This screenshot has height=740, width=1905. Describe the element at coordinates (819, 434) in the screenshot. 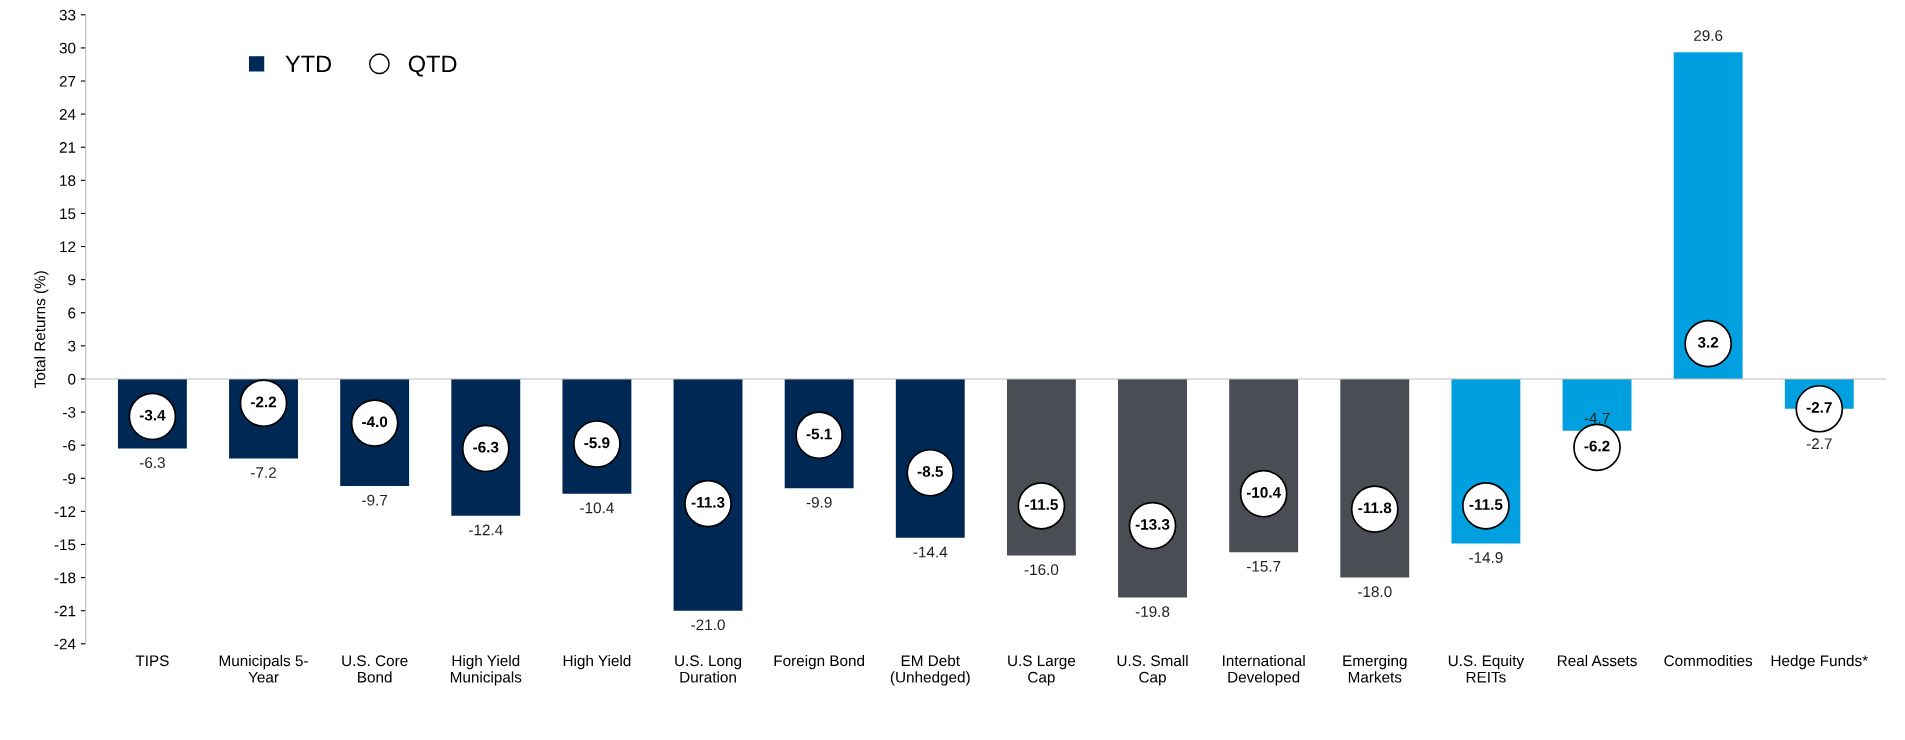

I see `data-label: -5.1` at that location.